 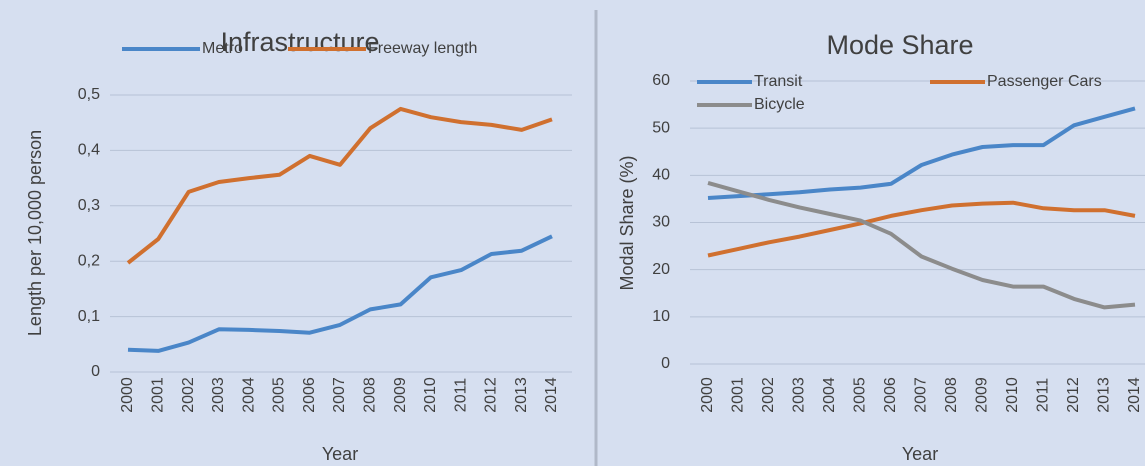 What do you see at coordinates (899, 45) in the screenshot?
I see `chart-title: Mode Share` at bounding box center [899, 45].